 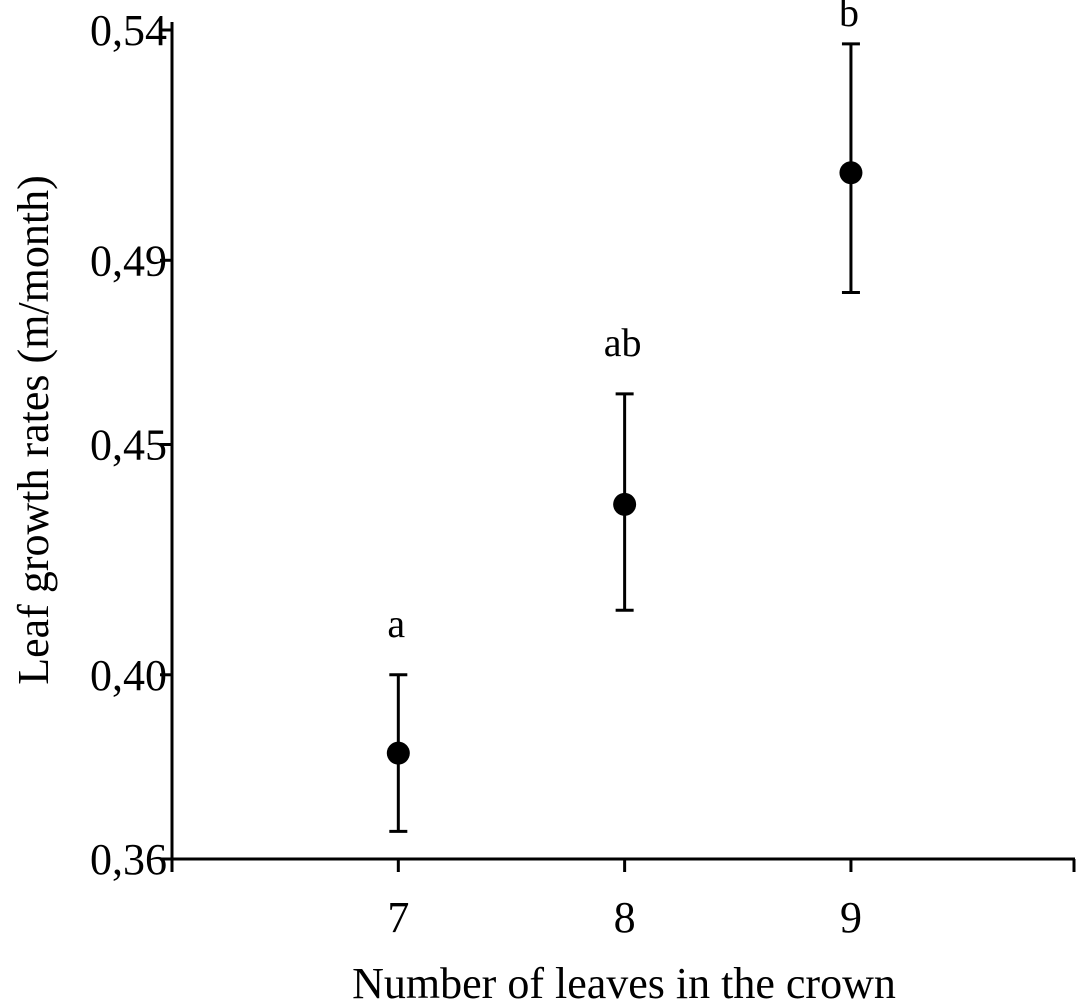 What do you see at coordinates (623, 342) in the screenshot?
I see `significance-label: ab` at bounding box center [623, 342].